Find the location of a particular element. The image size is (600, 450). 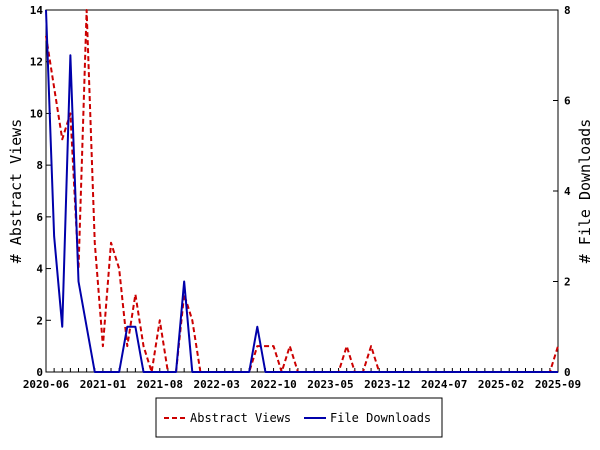

x-tick-label: 2022-03 is located at coordinates (216, 384).